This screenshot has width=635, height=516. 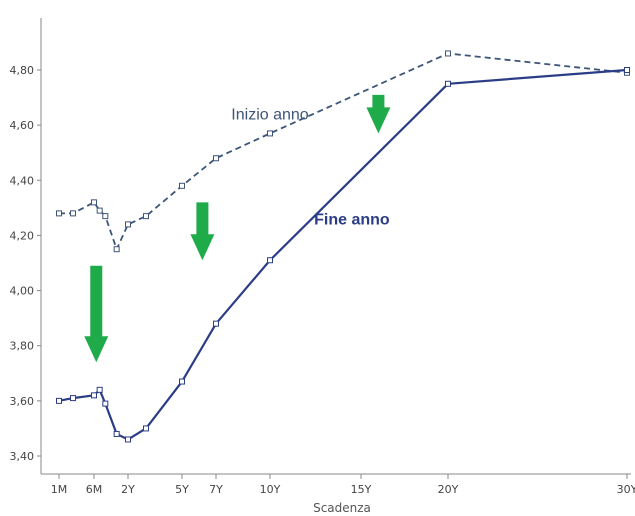 I want to click on x-tick-label: 15Y, so click(x=361, y=489).